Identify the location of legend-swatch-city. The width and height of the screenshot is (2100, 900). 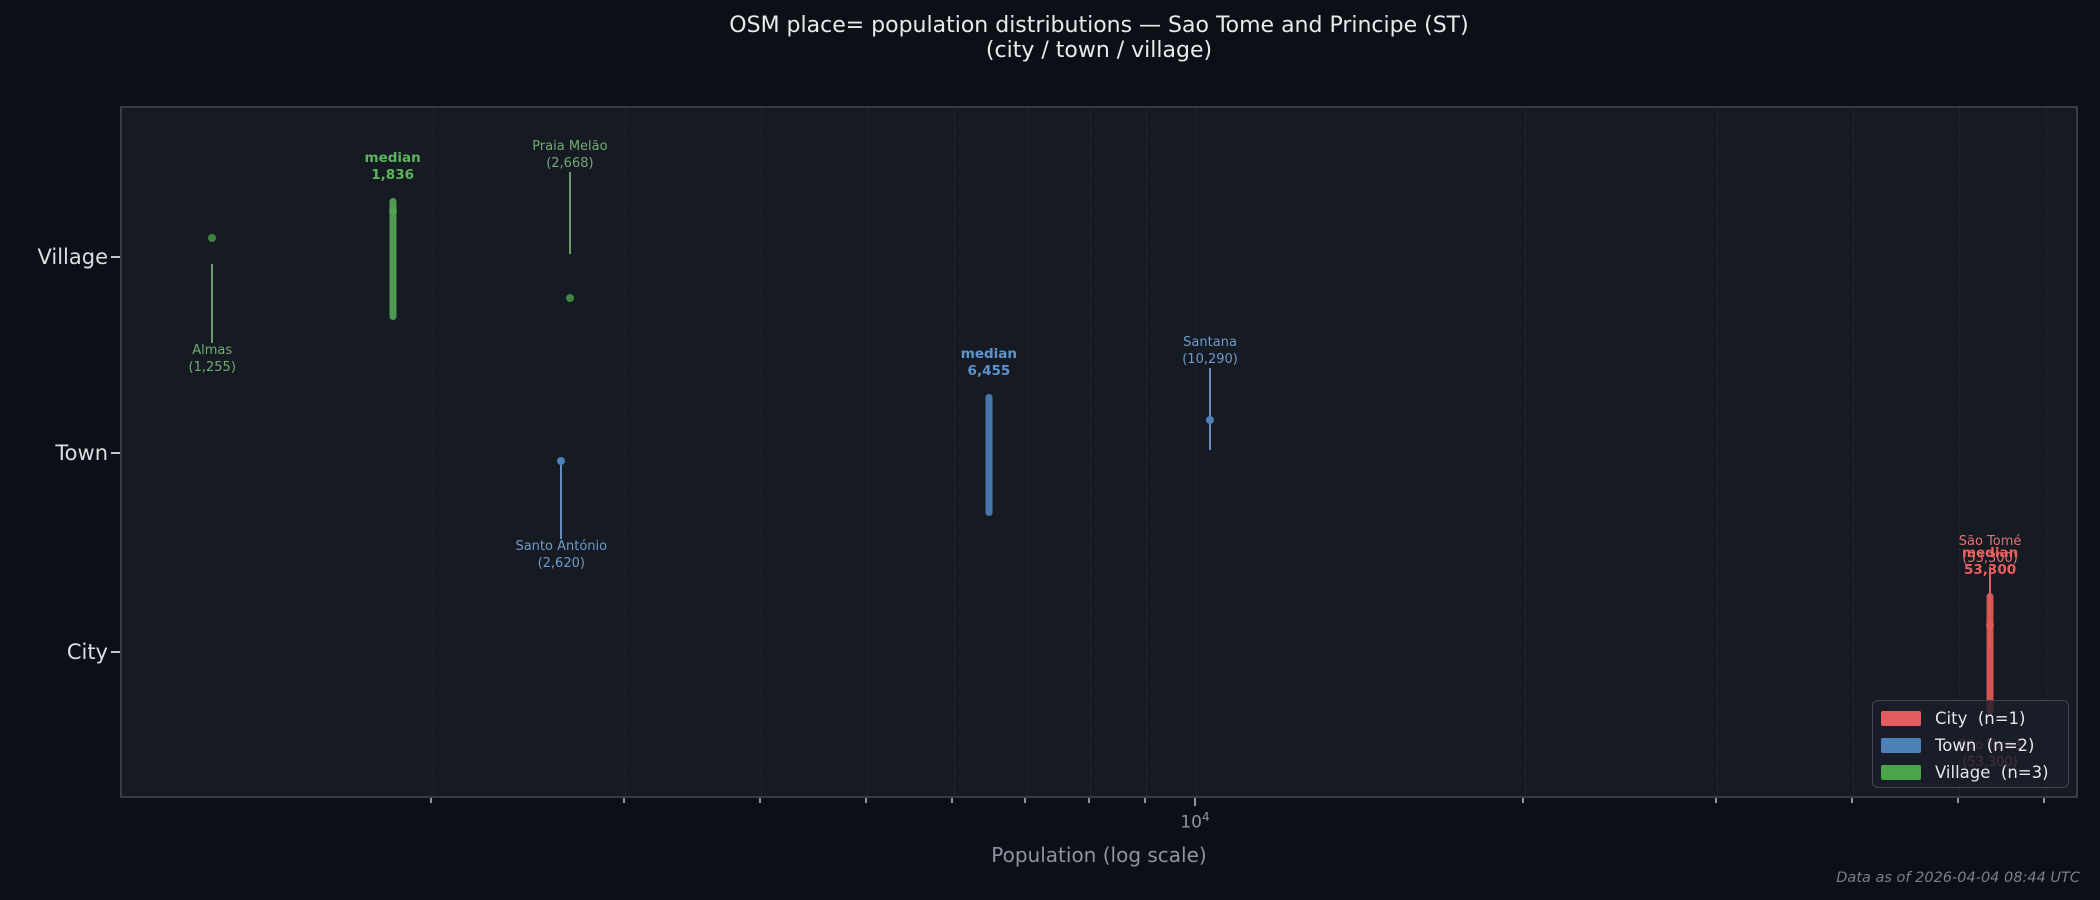
(1901, 718).